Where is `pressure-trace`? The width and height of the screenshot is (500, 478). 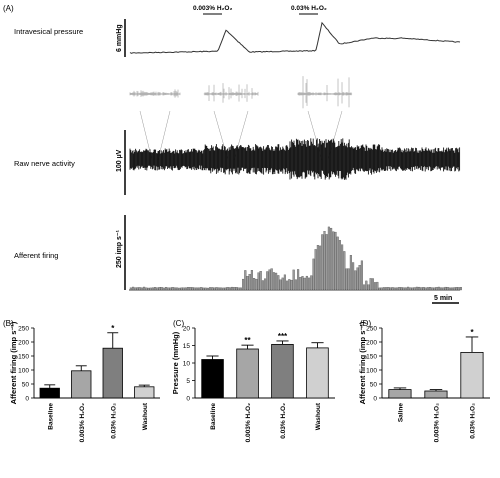 pressure-trace is located at coordinates (295, 37).